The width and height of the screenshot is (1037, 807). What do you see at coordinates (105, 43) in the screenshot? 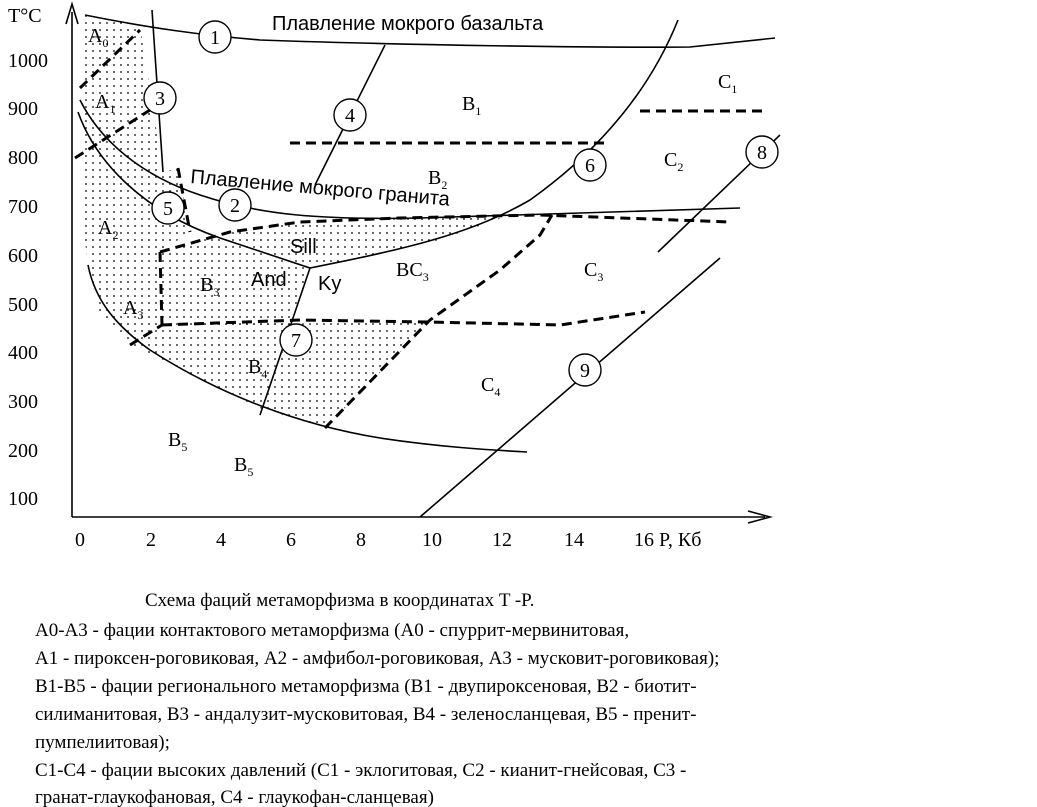
I see `region-subscript: 0` at bounding box center [105, 43].